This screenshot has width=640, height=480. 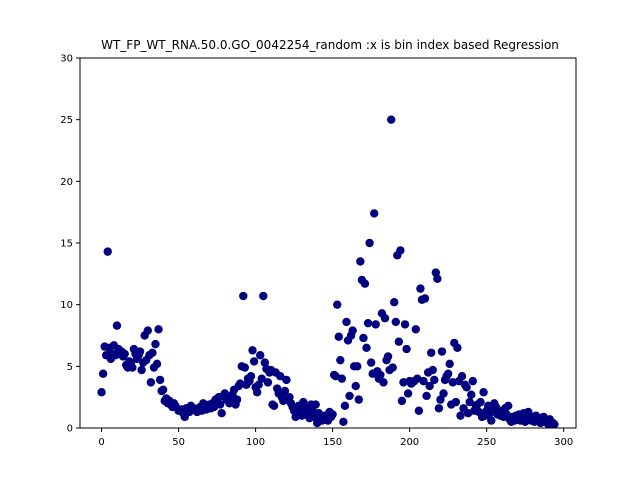 I want to click on y-tick-label: 10, so click(x=66, y=305).